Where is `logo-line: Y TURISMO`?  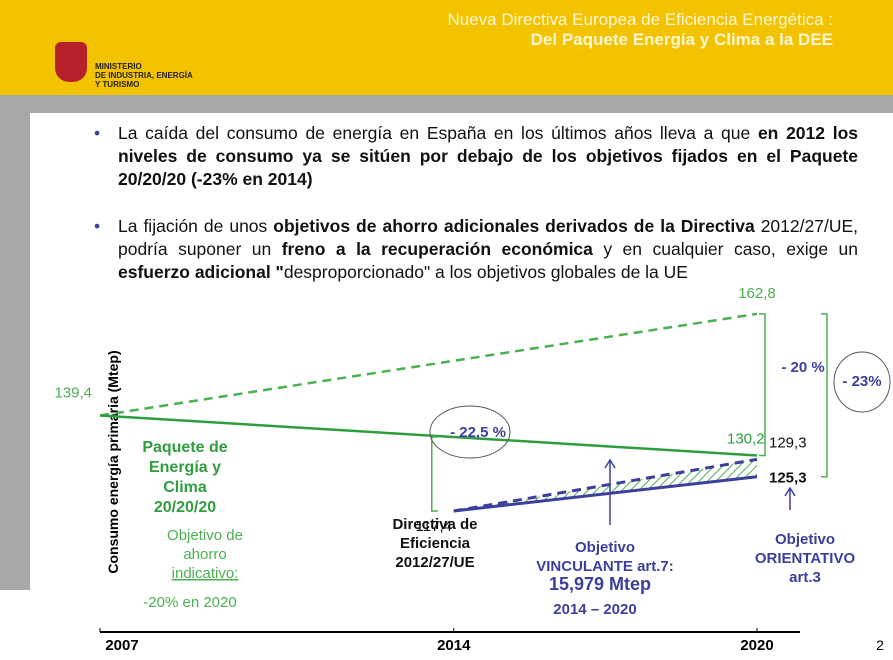
logo-line: Y TURISMO is located at coordinates (117, 84).